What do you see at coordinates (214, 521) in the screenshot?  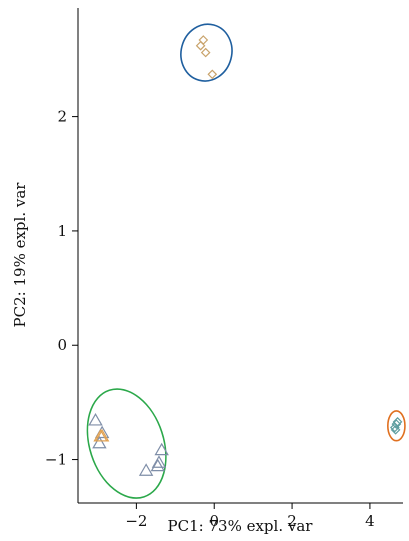 I see `x-tick-label: 0` at bounding box center [214, 521].